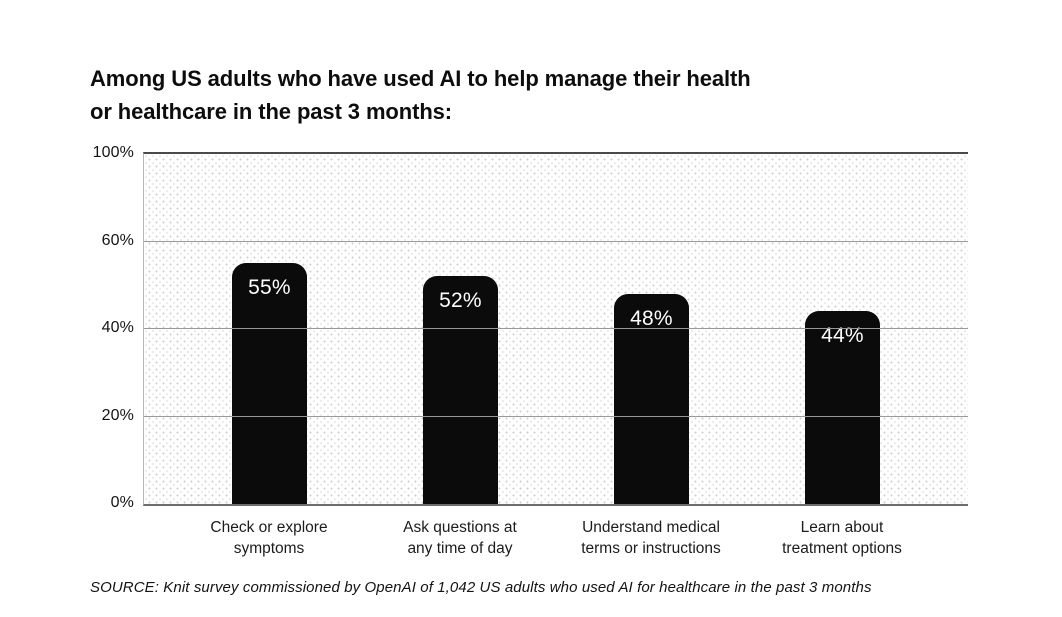  What do you see at coordinates (842, 538) in the screenshot?
I see `category-label: Learn about treatment options` at bounding box center [842, 538].